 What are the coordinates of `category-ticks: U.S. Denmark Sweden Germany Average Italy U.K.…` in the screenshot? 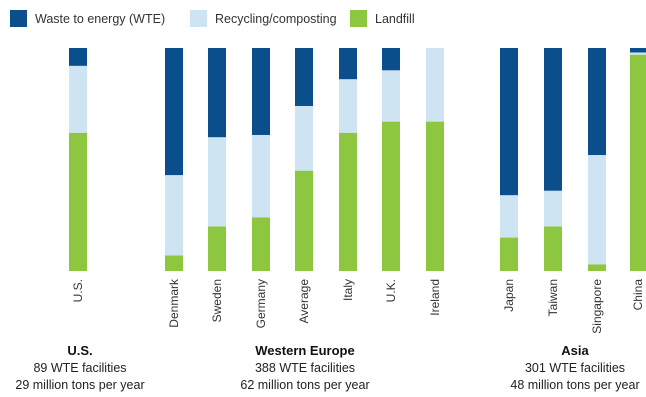 It's located at (358, 306).